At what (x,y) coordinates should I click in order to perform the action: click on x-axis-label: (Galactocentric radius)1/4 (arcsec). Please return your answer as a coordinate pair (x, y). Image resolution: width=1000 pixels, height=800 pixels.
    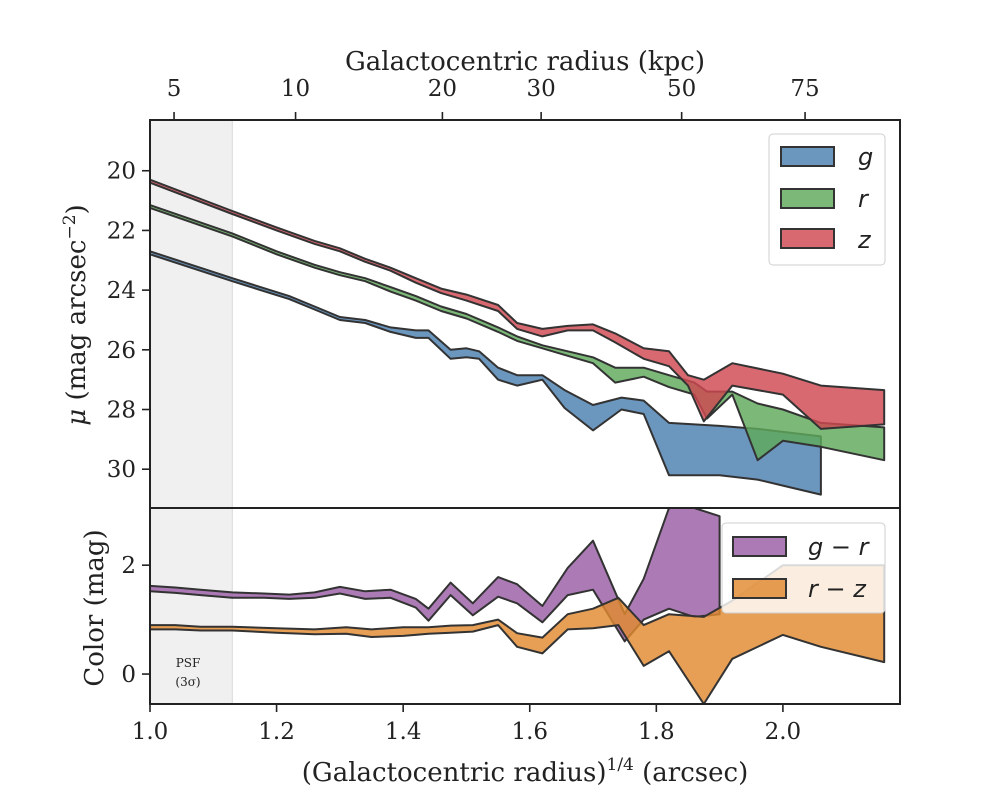
    Looking at the image, I should click on (525, 771).